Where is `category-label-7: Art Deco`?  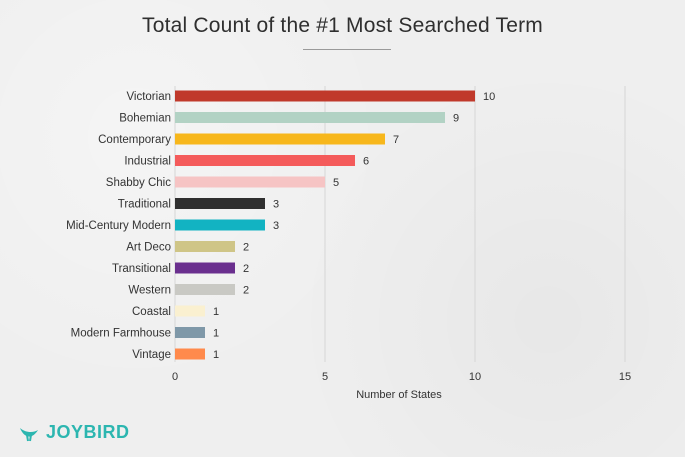
category-label-7: Art Deco is located at coordinates (148, 248).